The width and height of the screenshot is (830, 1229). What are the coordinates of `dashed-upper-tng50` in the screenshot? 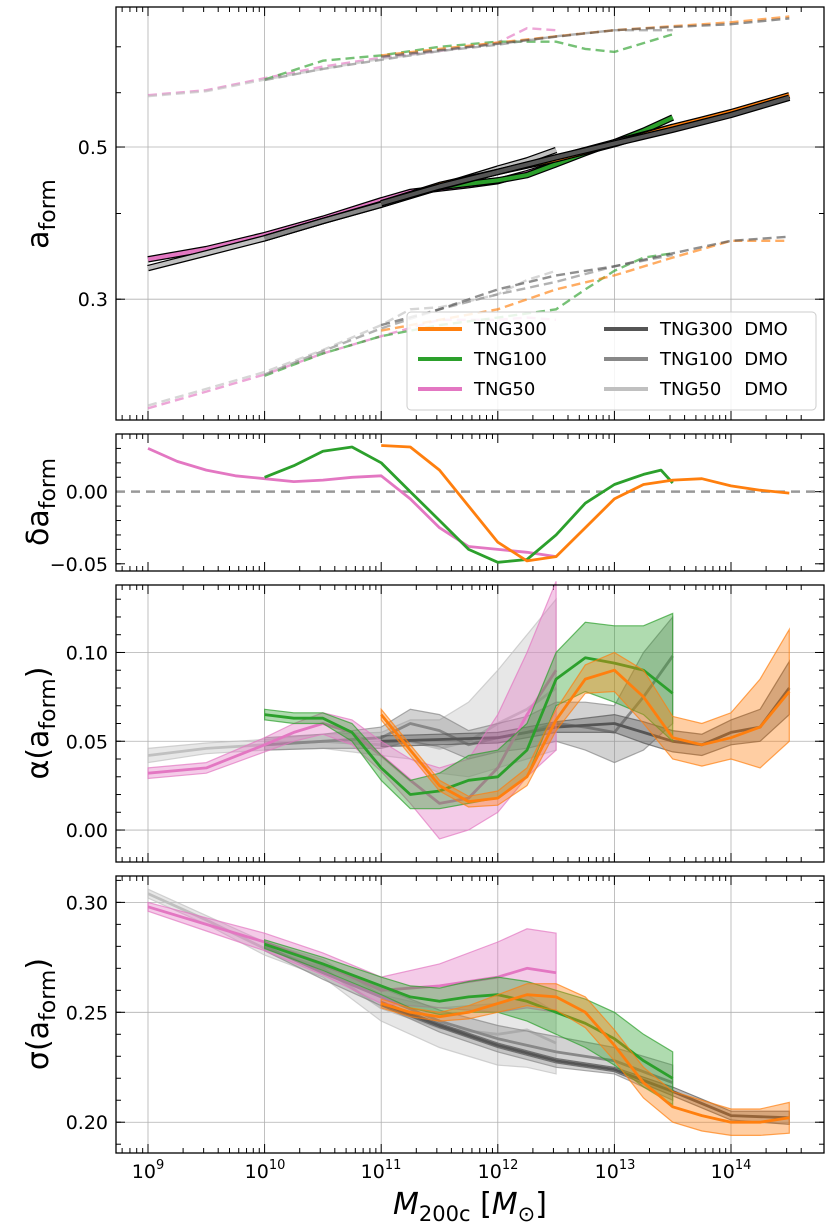 It's located at (352, 61).